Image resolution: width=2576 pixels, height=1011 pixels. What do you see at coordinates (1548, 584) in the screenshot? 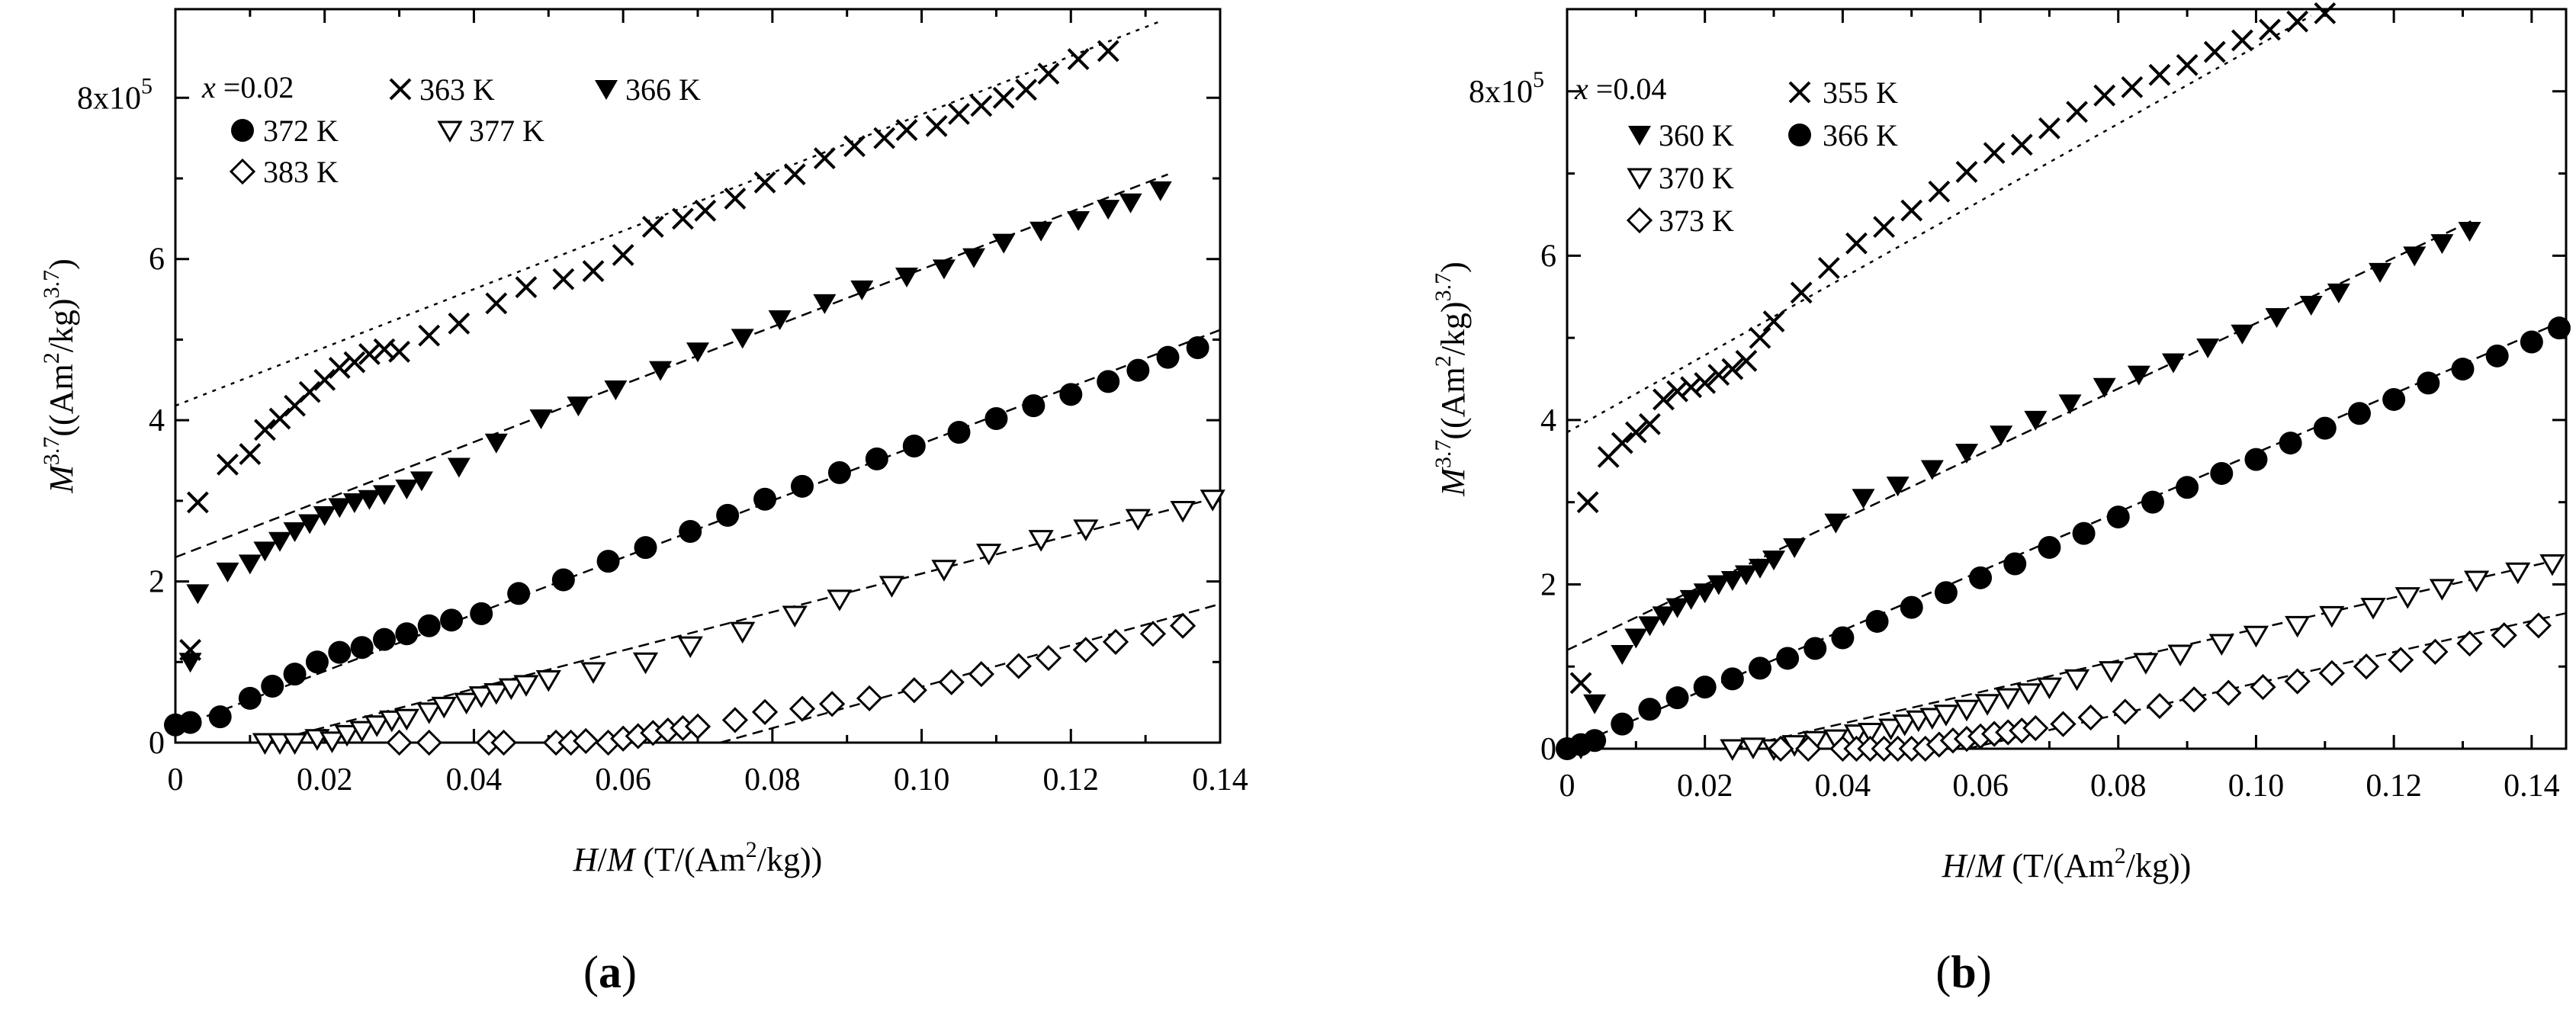
I see `panel-b-ytick-label: 2` at bounding box center [1548, 584].